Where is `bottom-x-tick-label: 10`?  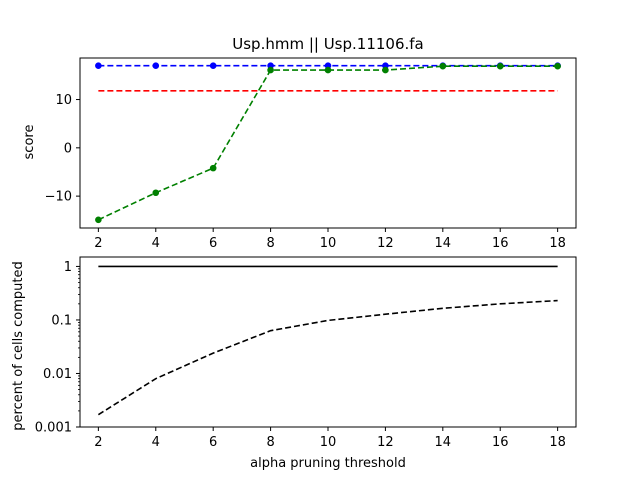
bottom-x-tick-label: 10 is located at coordinates (328, 442).